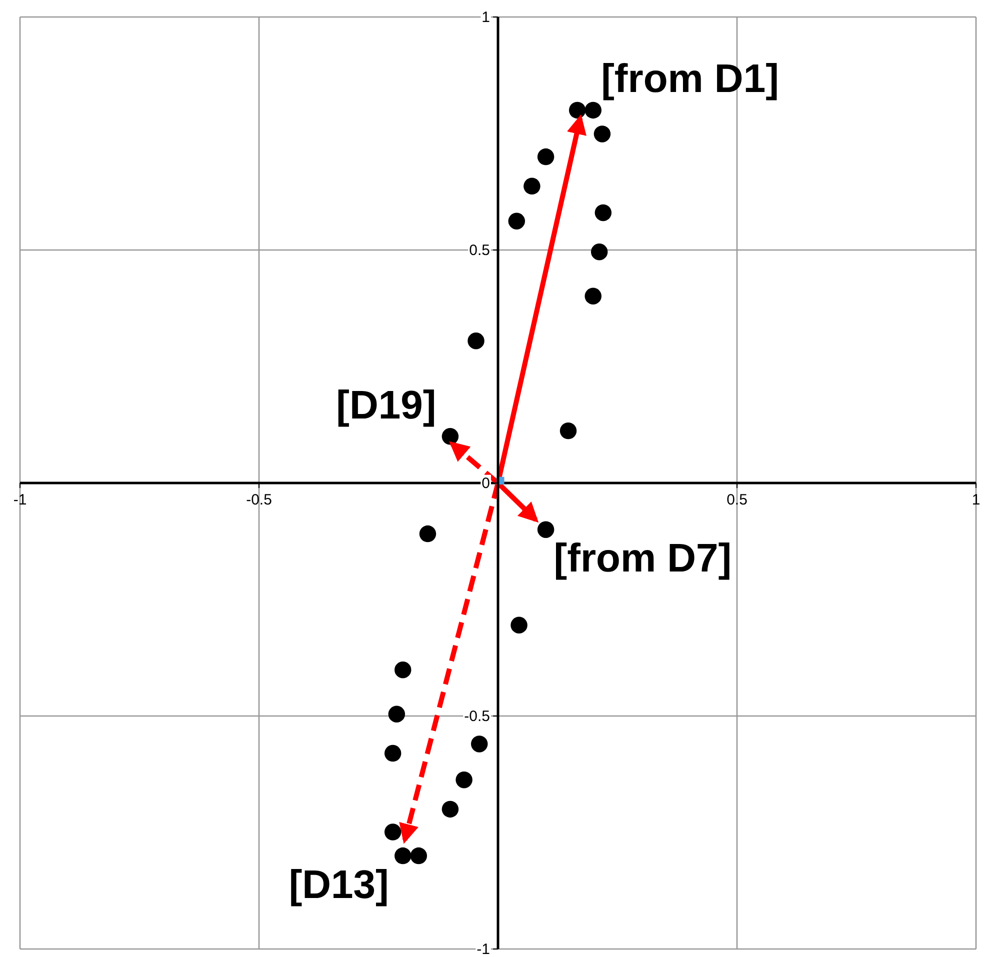 The width and height of the screenshot is (984, 957). Describe the element at coordinates (386, 405) in the screenshot. I see `annotation: [D19]` at that location.